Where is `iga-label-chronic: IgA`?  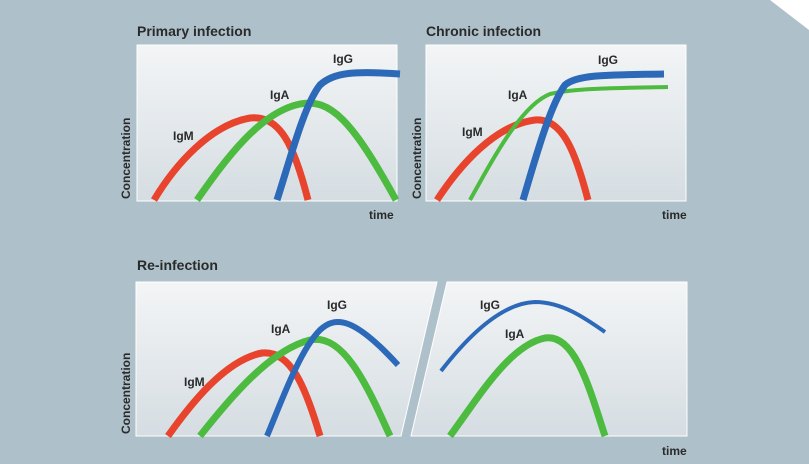
iga-label-chronic: IgA is located at coordinates (518, 95).